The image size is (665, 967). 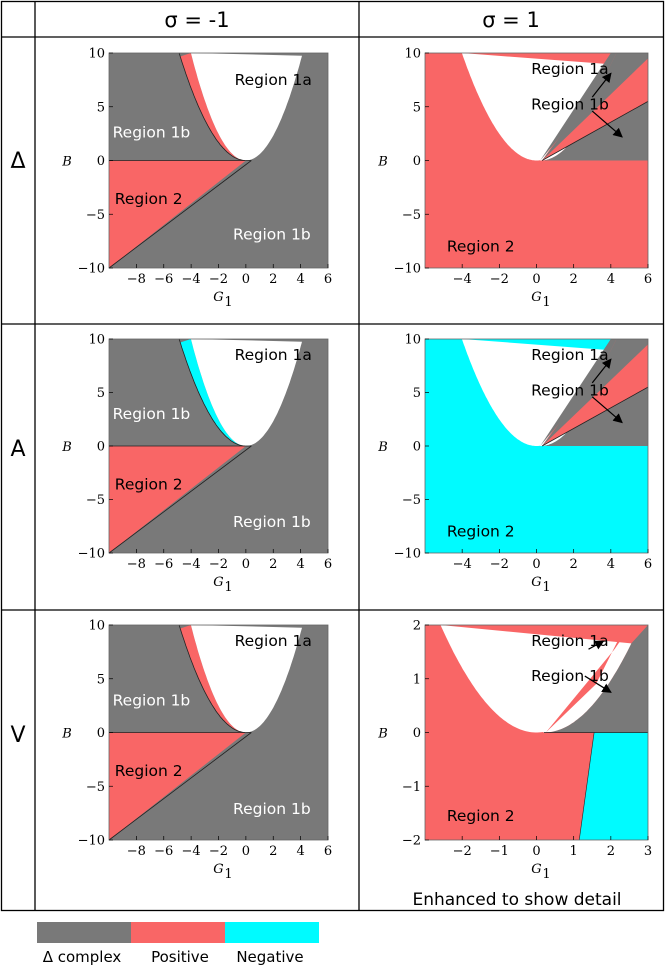 I want to click on negative-region, so click(x=613, y=786).